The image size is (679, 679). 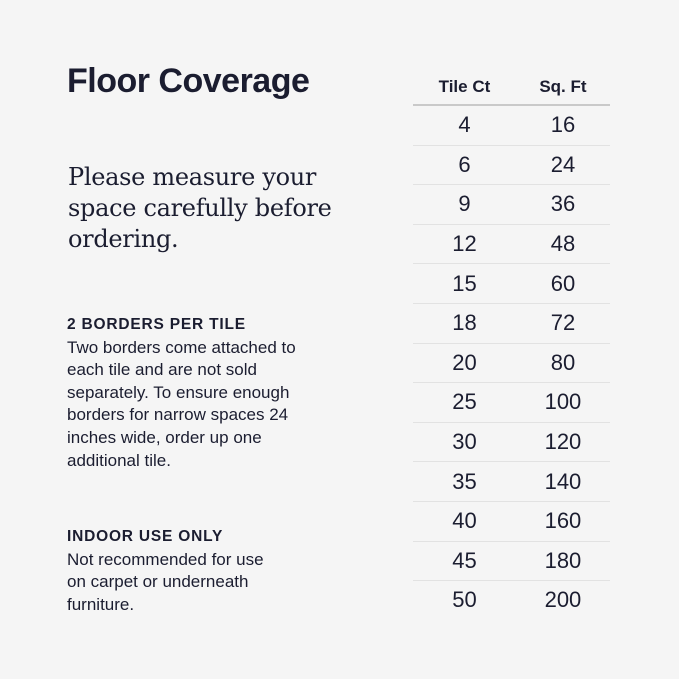 I want to click on sq-ft-cell: 48, so click(x=562, y=244).